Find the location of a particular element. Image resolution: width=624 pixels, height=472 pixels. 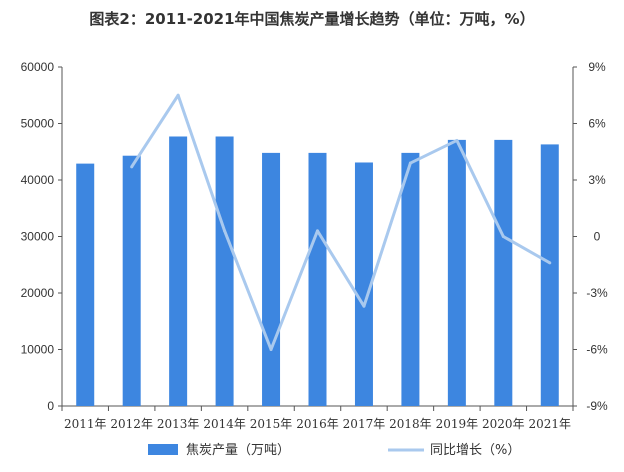

x-tick-label: 2014年 is located at coordinates (224, 424).